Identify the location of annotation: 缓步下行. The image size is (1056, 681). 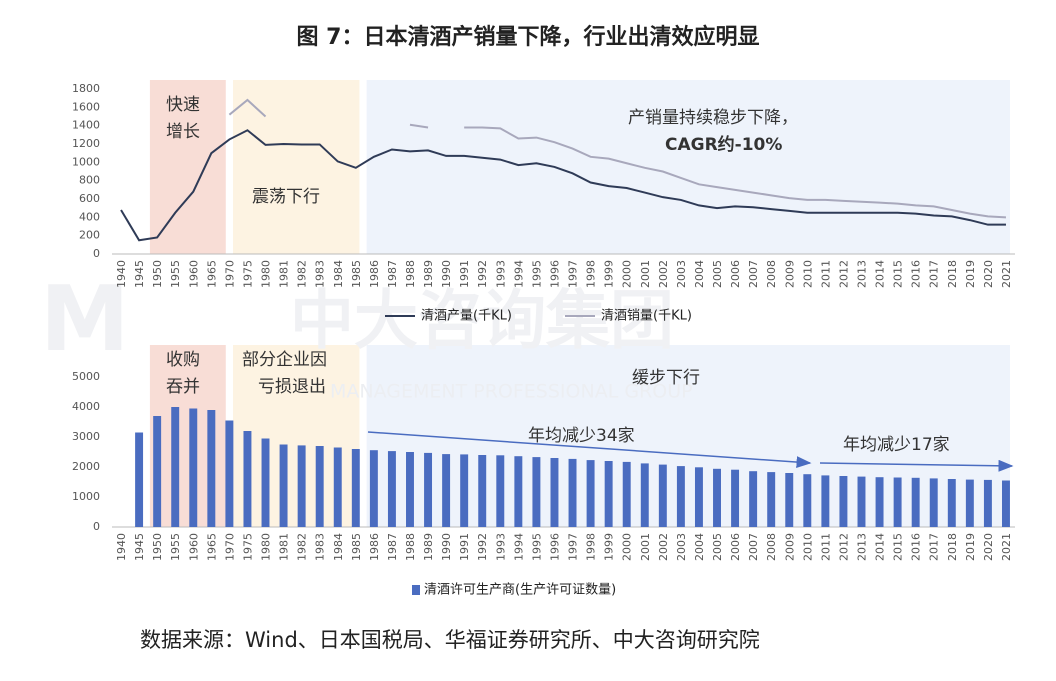
(666, 378).